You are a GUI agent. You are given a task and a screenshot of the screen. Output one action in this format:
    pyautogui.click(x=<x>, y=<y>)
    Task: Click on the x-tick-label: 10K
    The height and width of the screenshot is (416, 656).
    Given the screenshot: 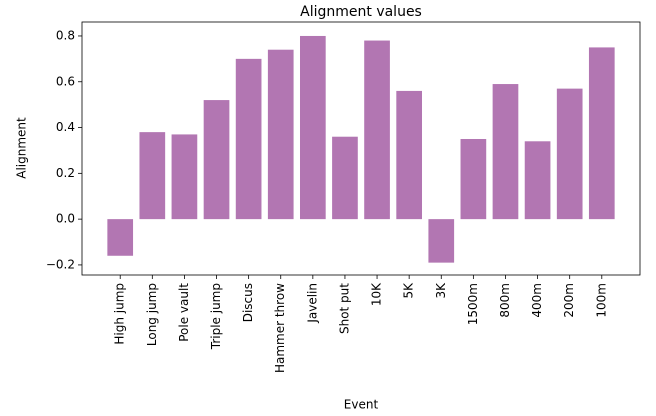 What is the action you would take?
    pyautogui.click(x=377, y=294)
    